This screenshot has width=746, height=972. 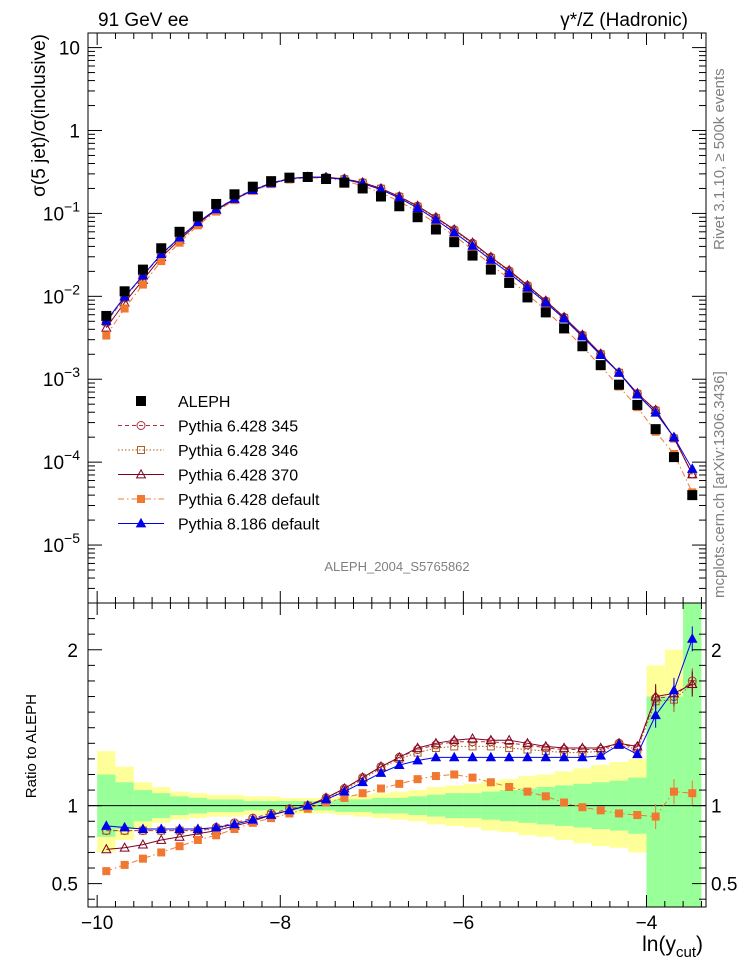 What do you see at coordinates (719, 484) in the screenshot?
I see `mcplots-label: mcplots.cern.ch [arXiv:1306.3436]` at bounding box center [719, 484].